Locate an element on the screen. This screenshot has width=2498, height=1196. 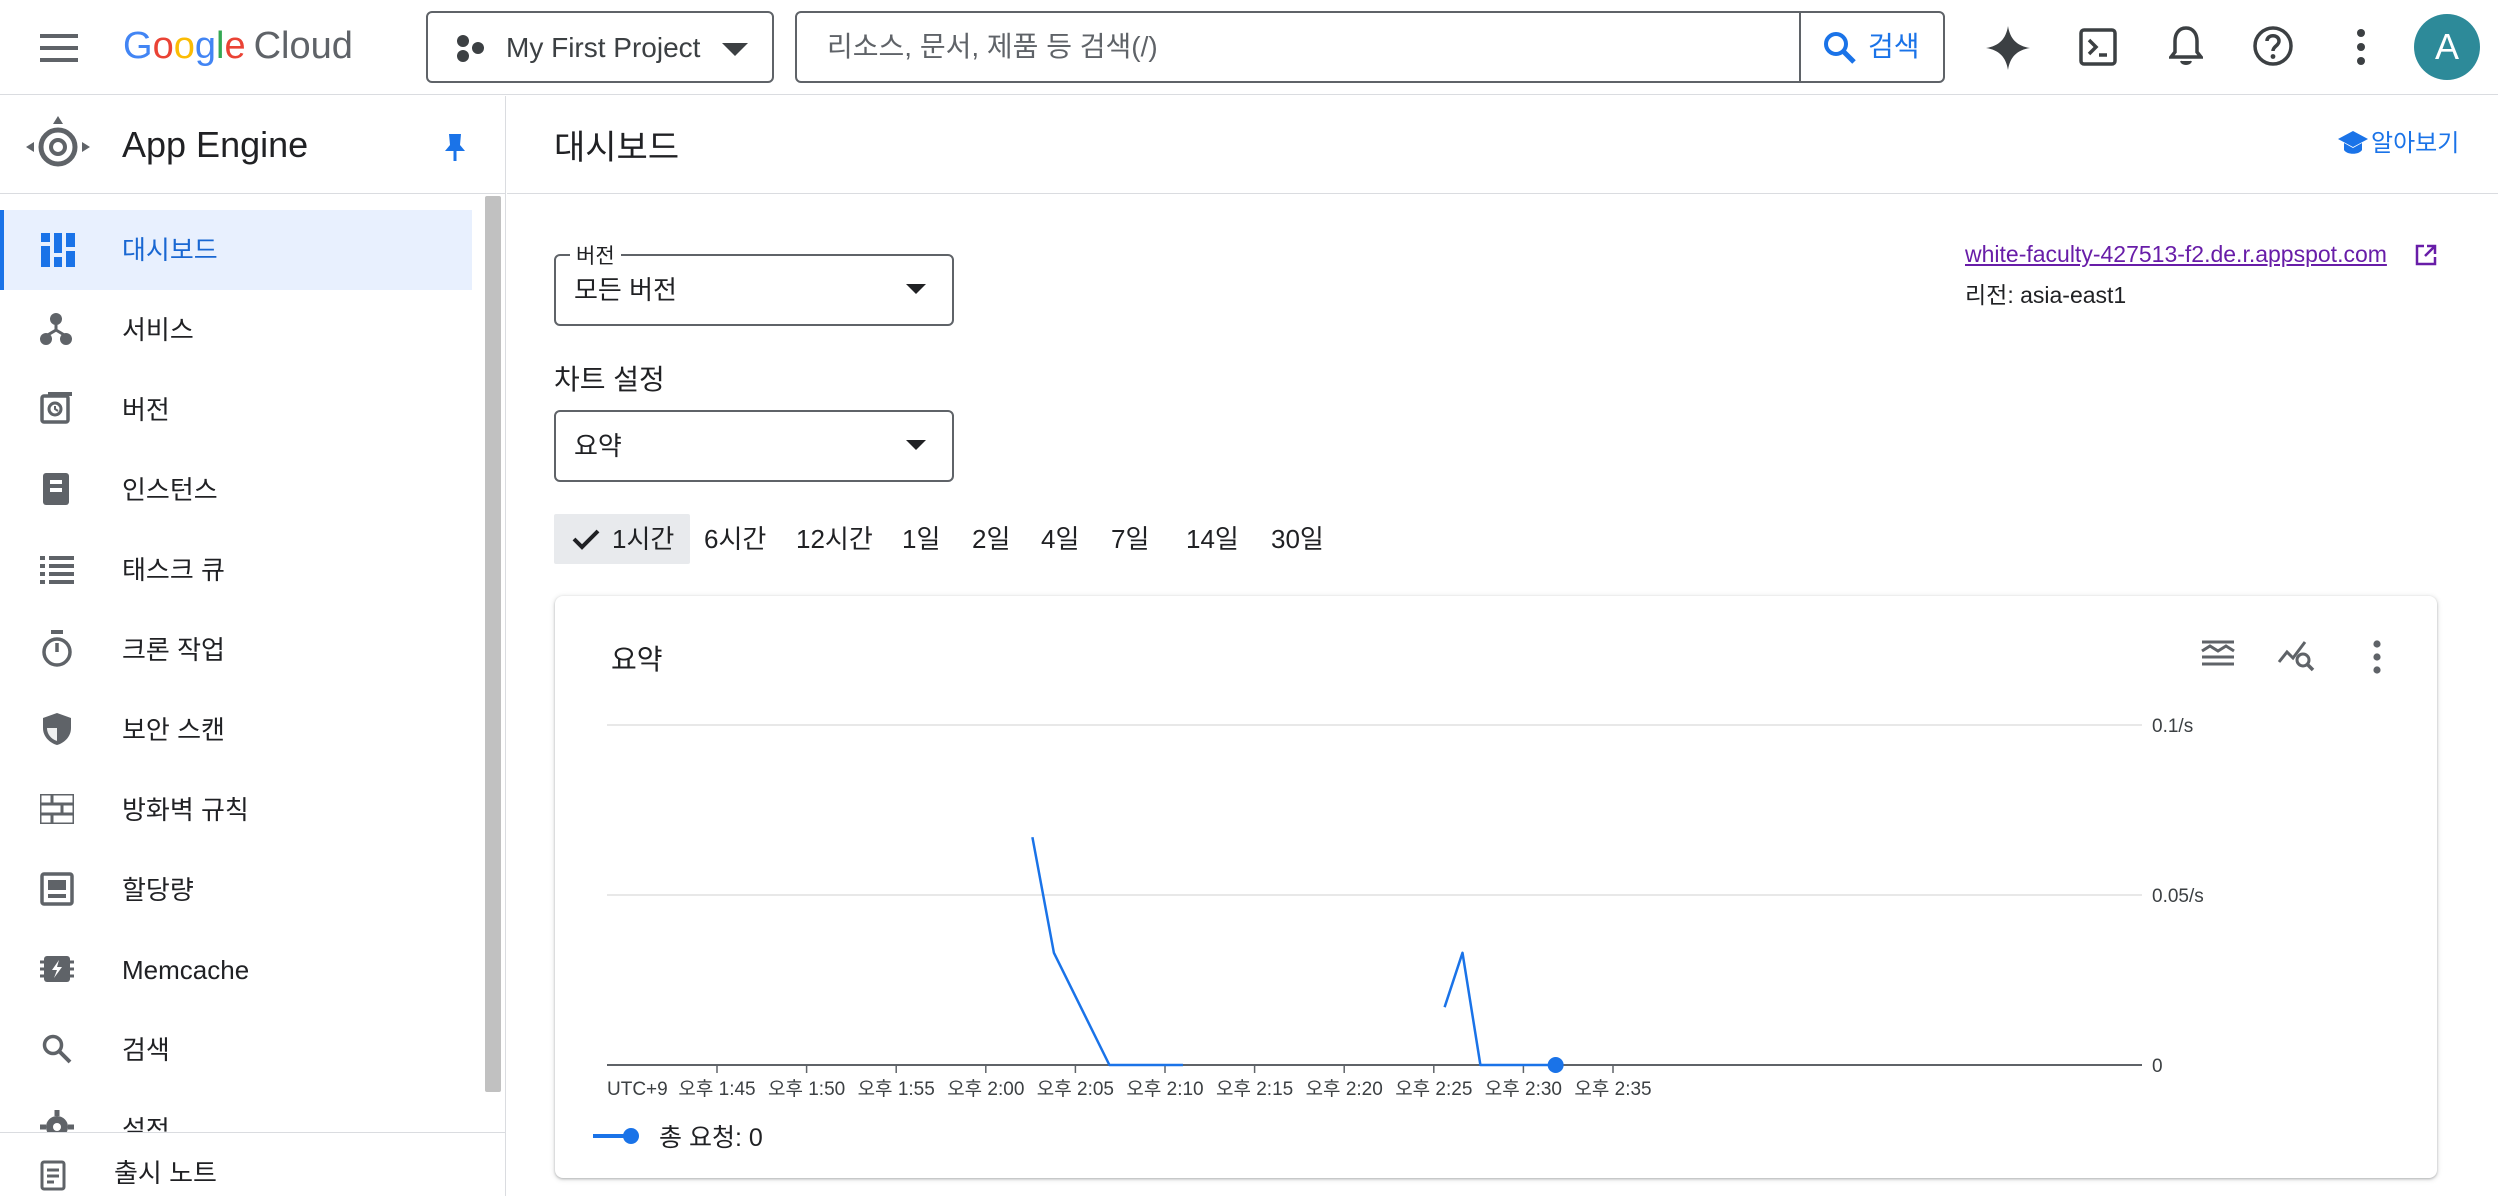
sidebar-item-search: 검색 is located at coordinates (236, 1050).